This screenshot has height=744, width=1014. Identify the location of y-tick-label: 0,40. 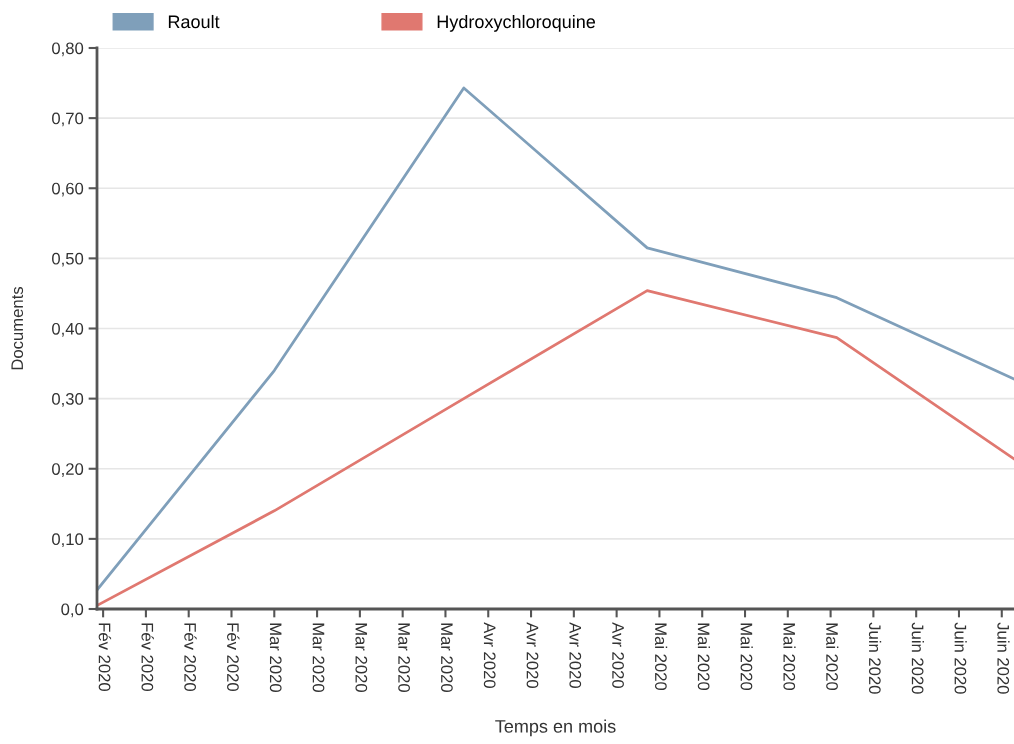
(68, 329).